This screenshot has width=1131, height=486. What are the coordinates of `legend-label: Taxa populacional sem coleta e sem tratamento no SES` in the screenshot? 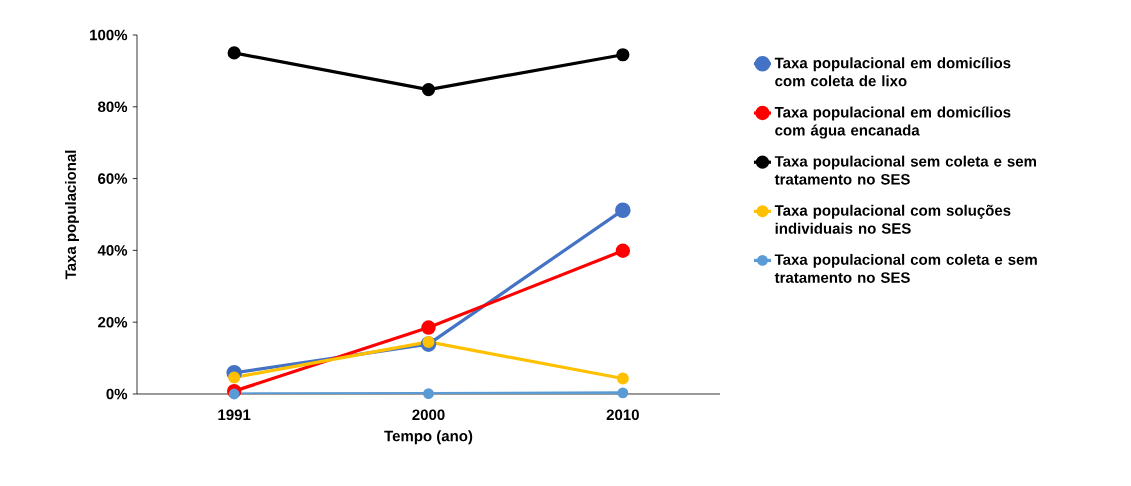 It's located at (905, 170).